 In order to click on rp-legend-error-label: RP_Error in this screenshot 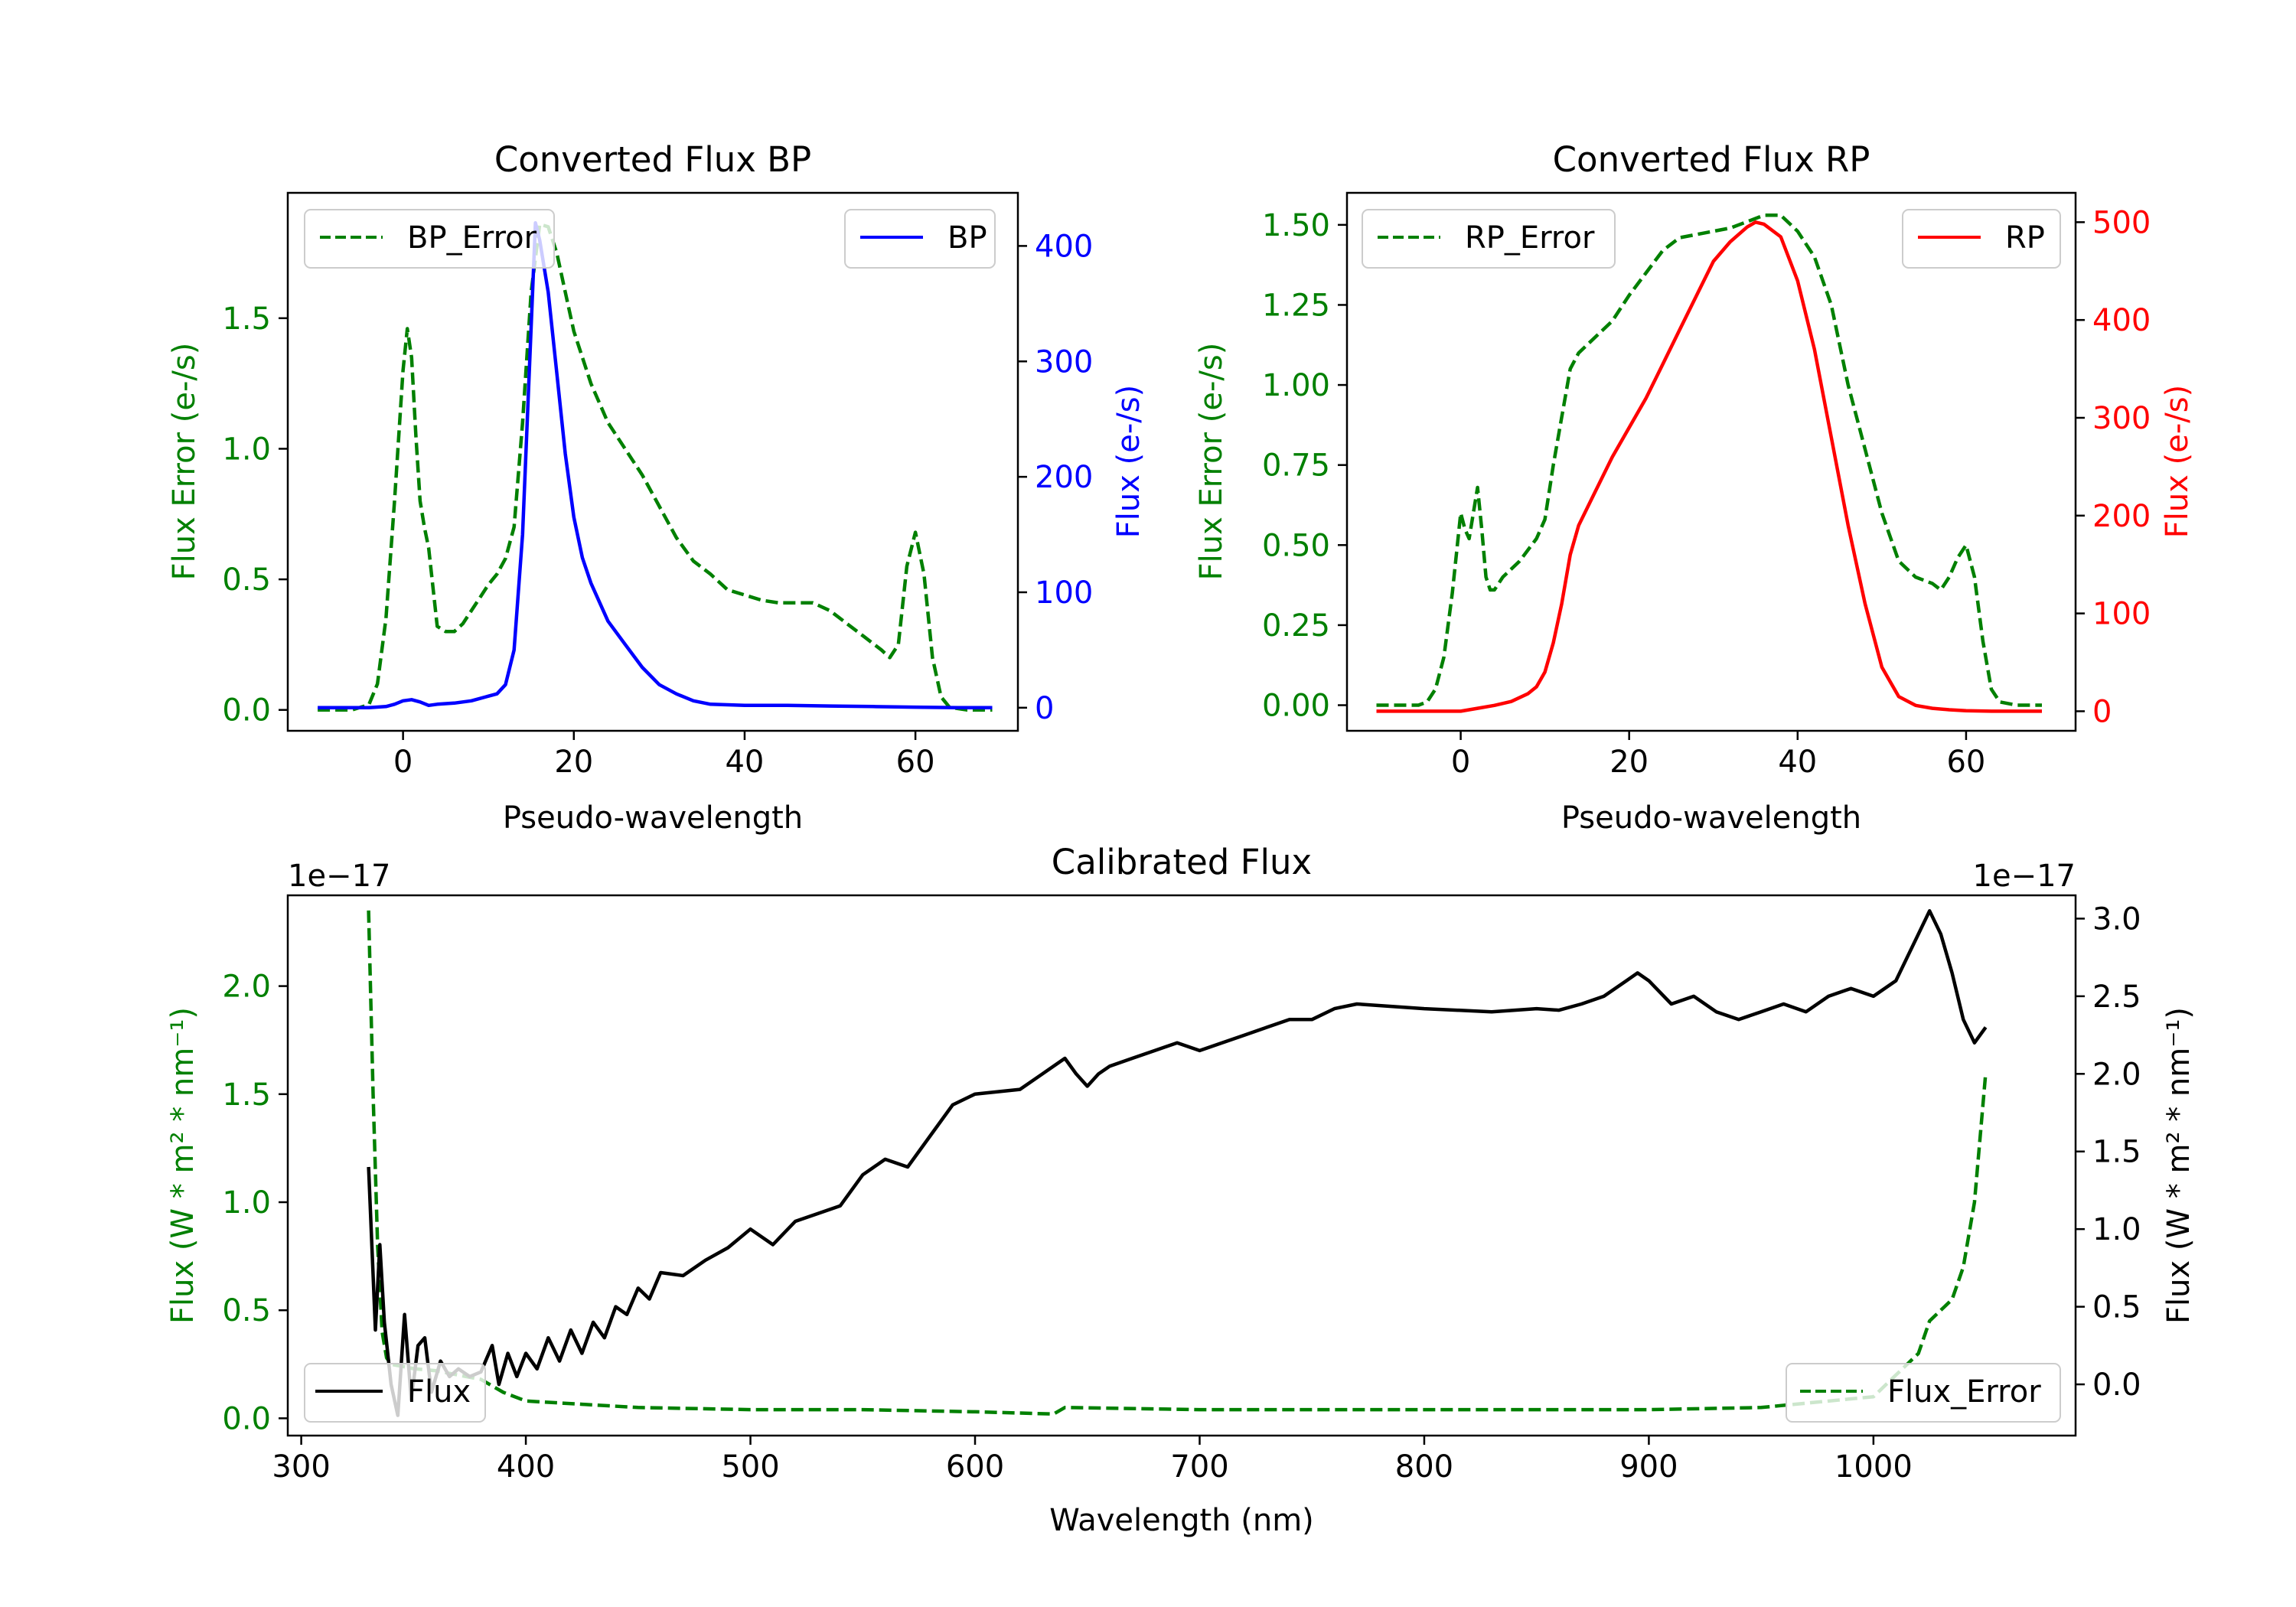, I will do `click(1530, 238)`.